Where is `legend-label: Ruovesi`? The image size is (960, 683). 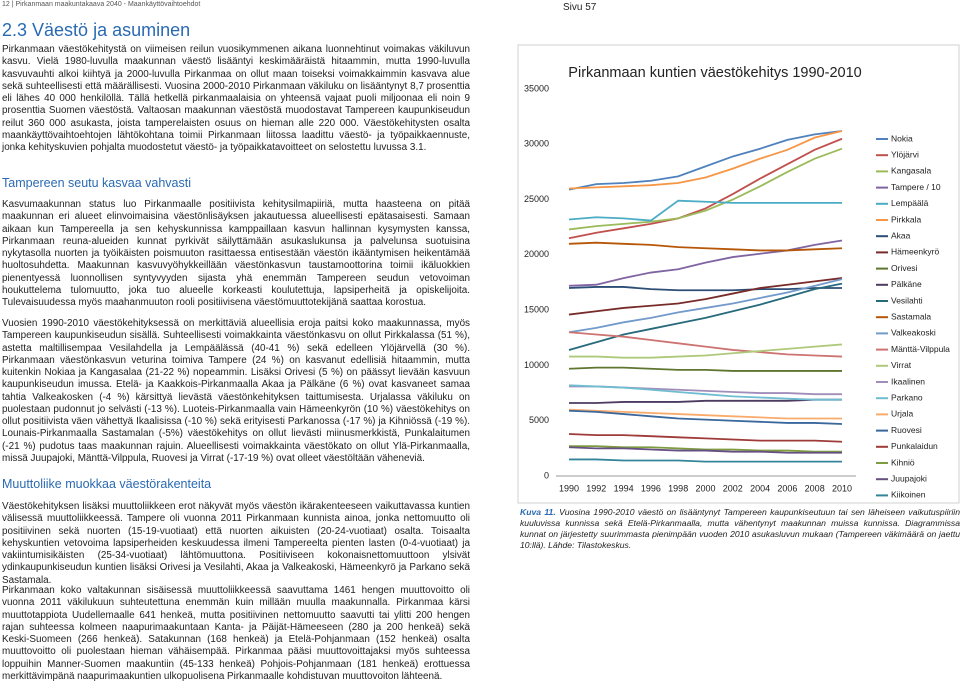 legend-label: Ruovesi is located at coordinates (906, 430).